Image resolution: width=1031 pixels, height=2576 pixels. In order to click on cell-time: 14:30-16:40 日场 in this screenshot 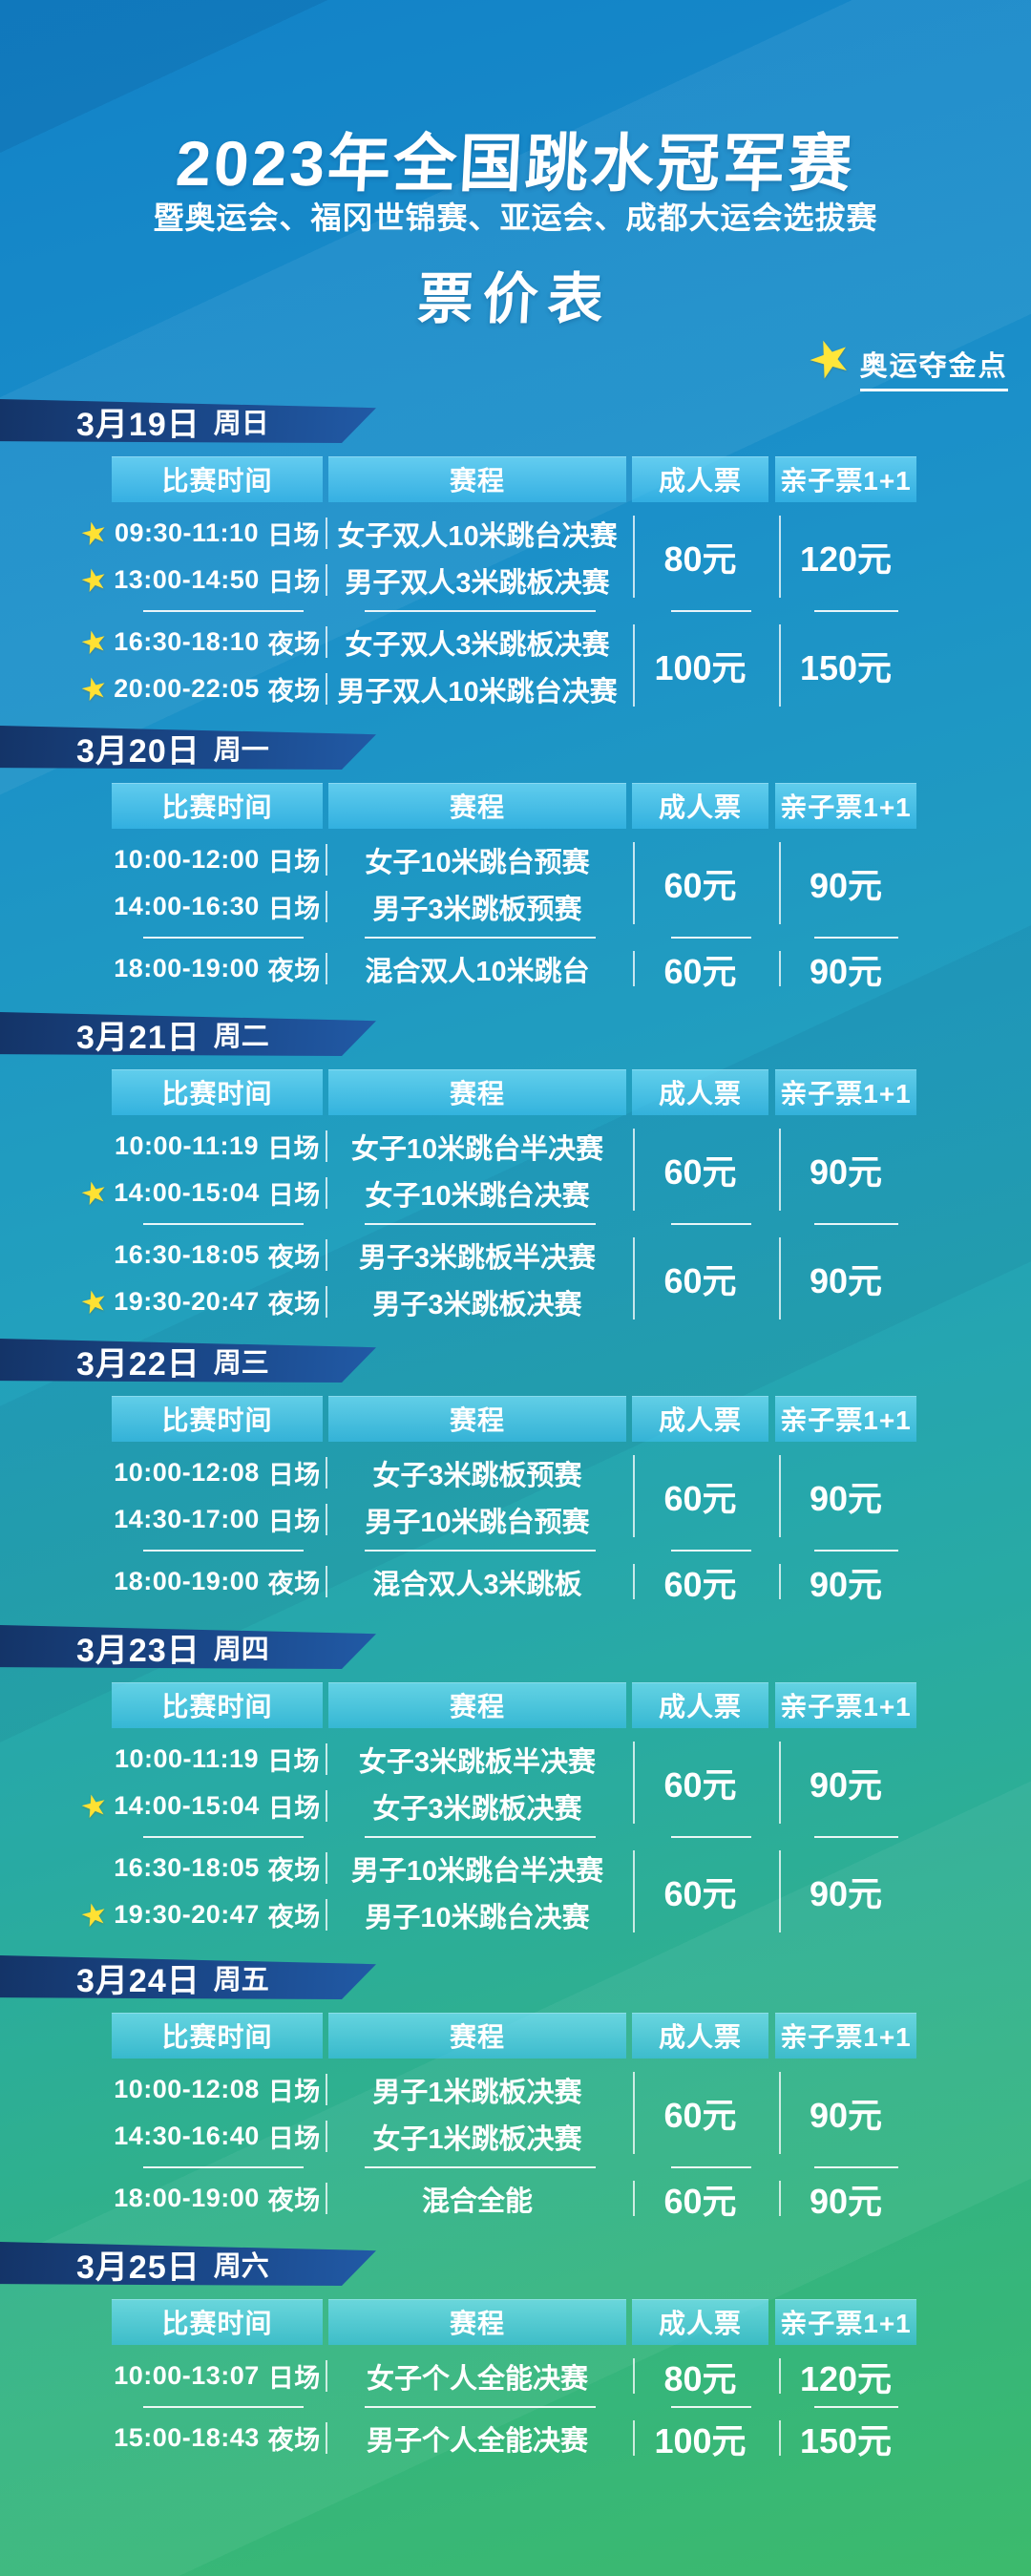, I will do `click(217, 2136)`.